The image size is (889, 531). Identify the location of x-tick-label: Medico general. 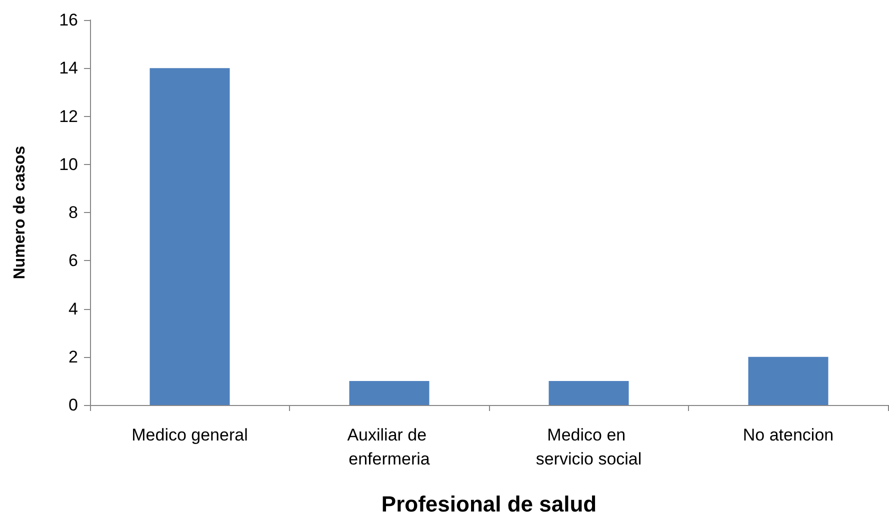
(190, 435).